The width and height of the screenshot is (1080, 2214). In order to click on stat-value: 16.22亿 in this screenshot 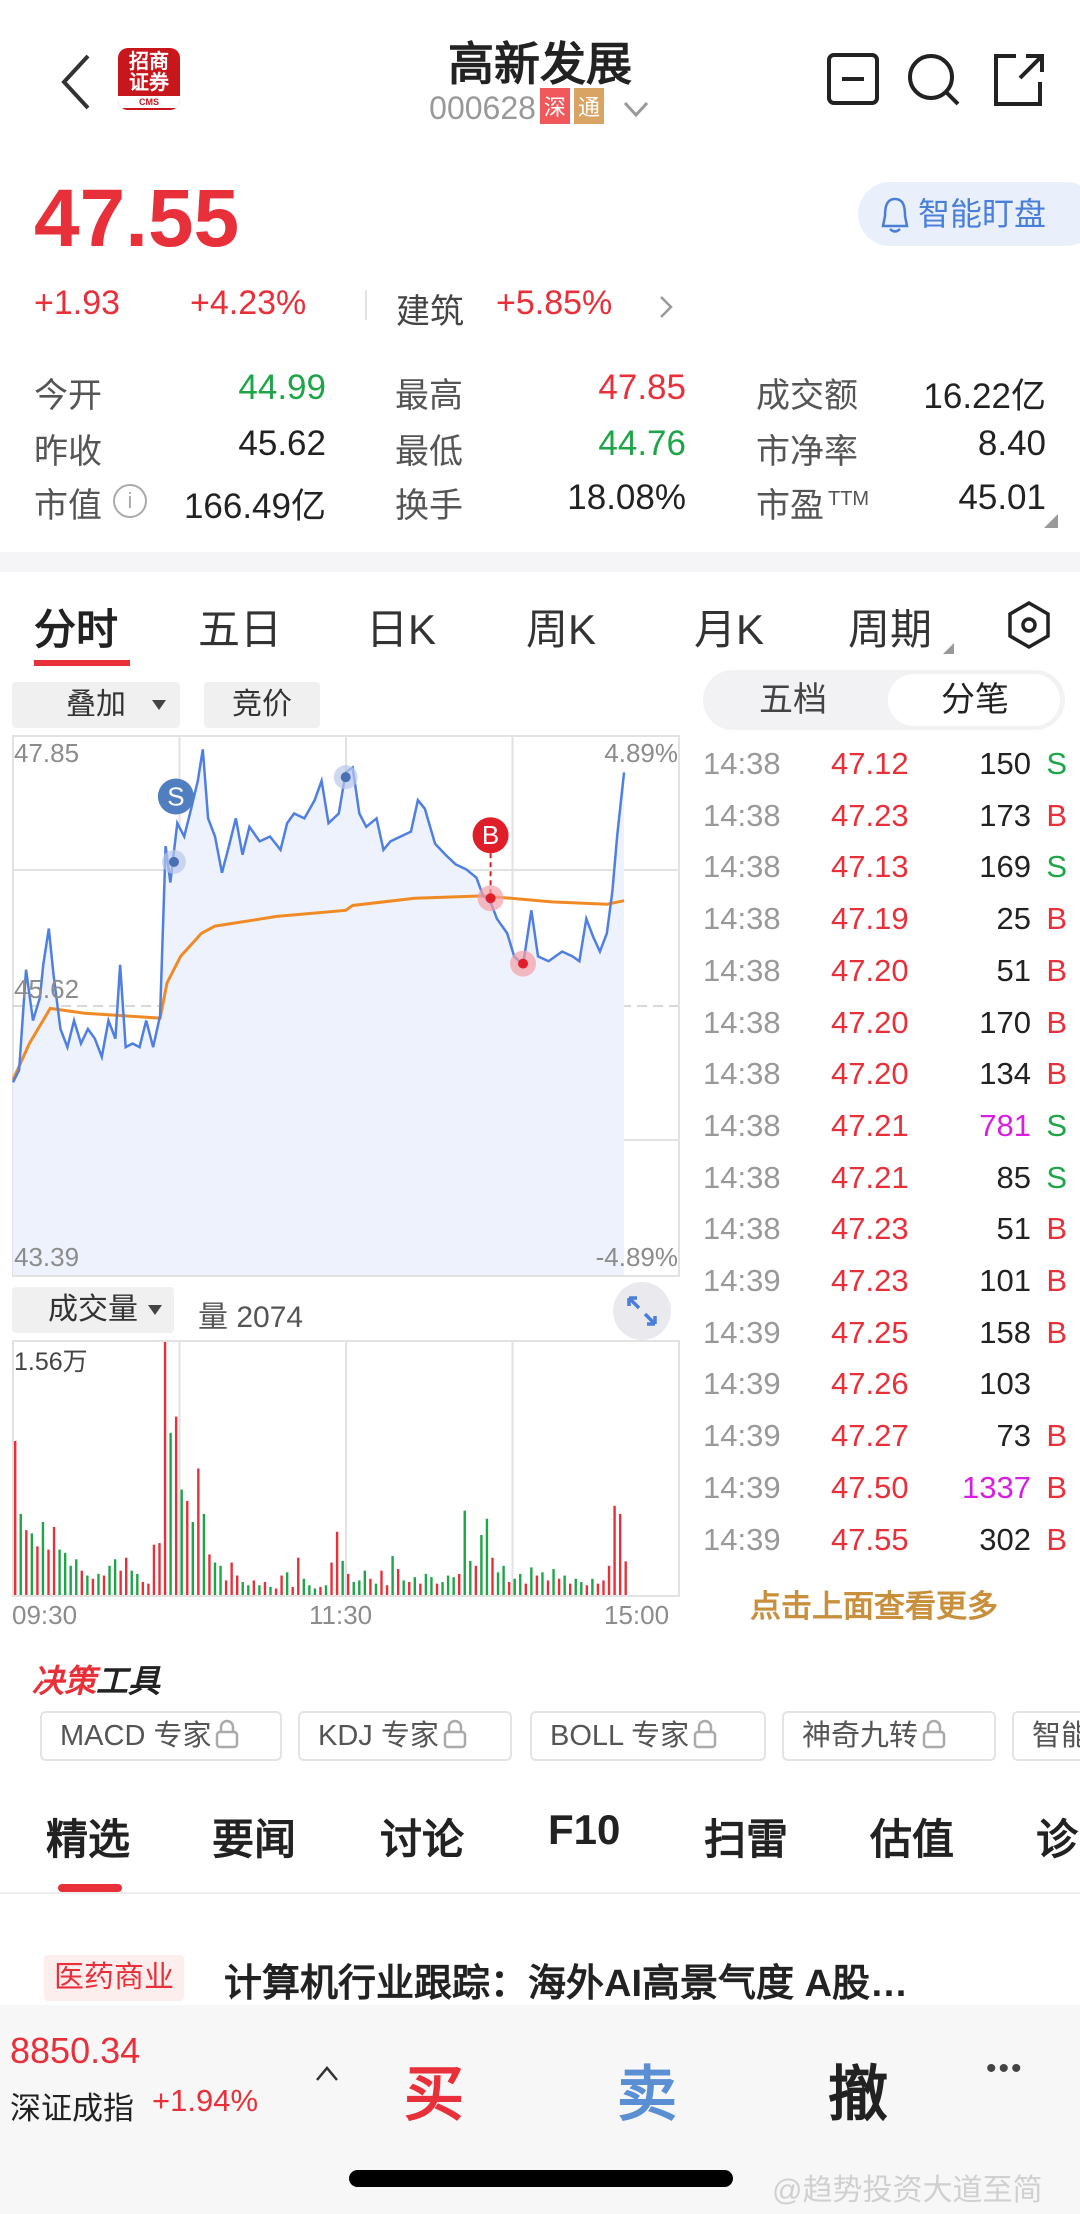, I will do `click(984, 396)`.